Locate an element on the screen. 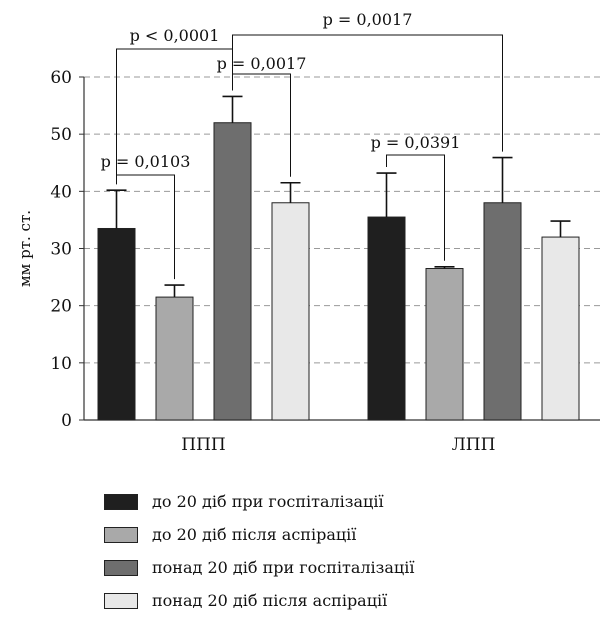 This screenshot has height=617, width=600. category-label: ЛПП is located at coordinates (474, 445).